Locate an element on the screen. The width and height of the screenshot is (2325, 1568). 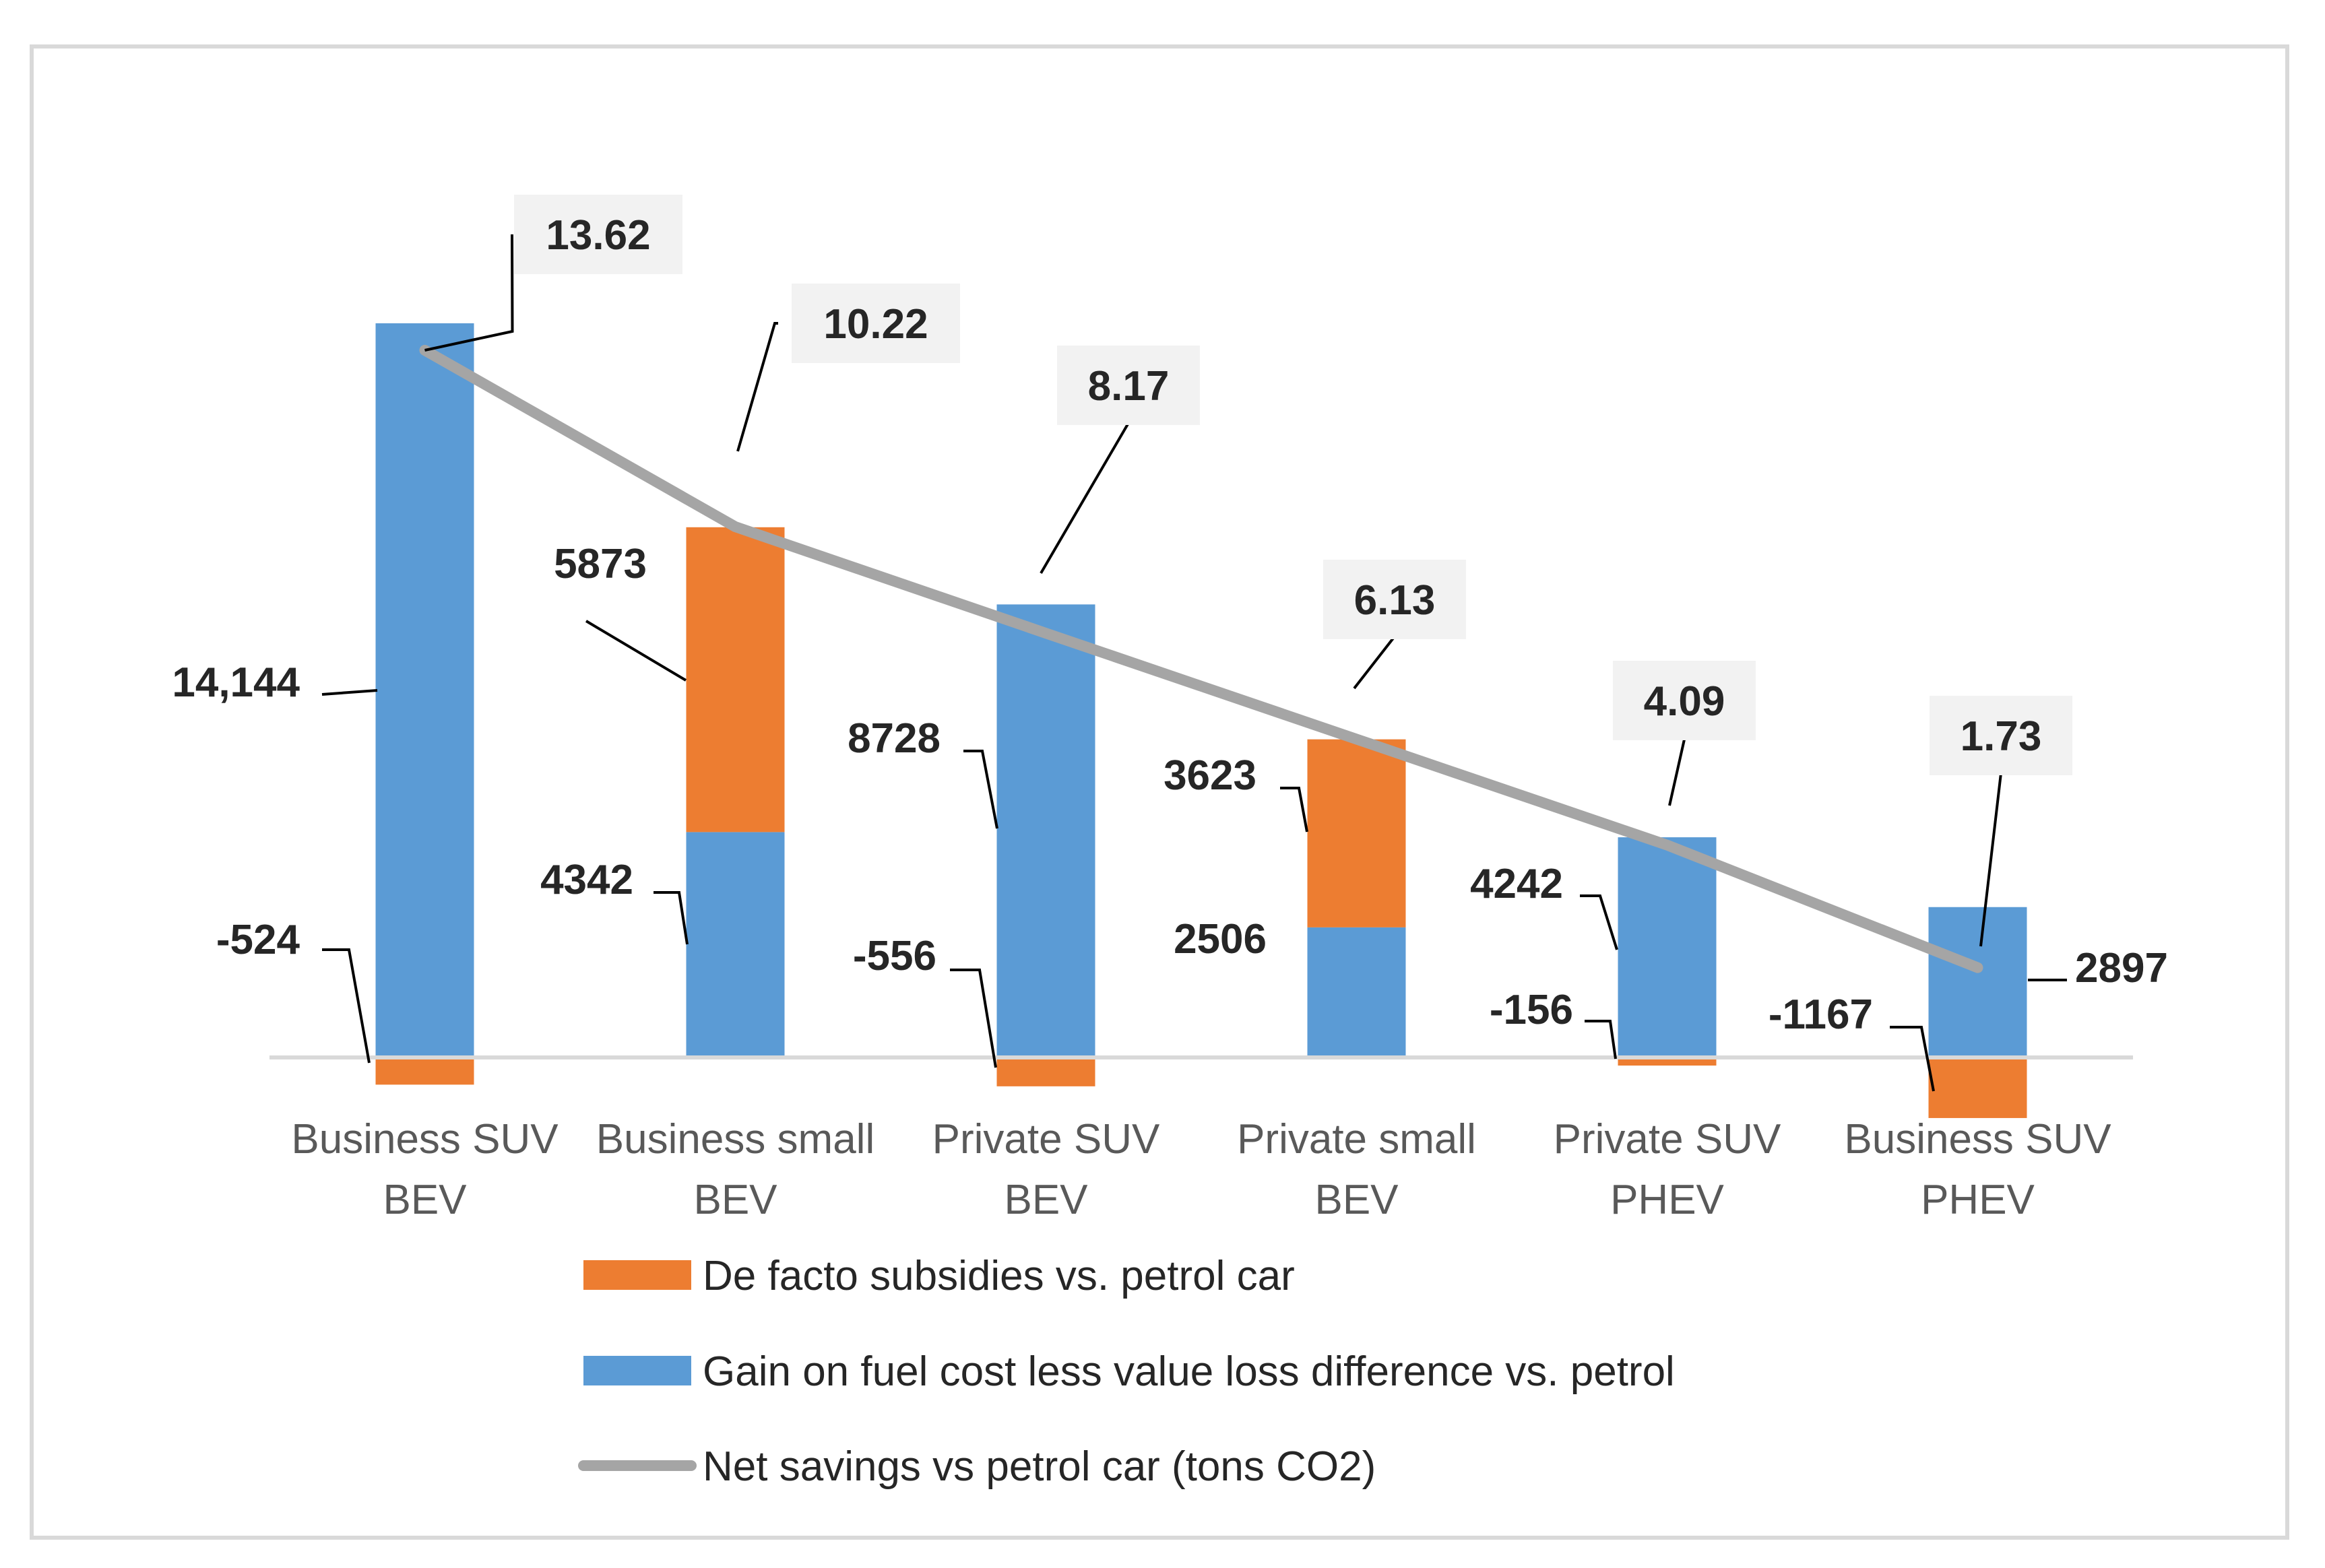
subsidy-label-3: 3623 is located at coordinates (1210, 776).